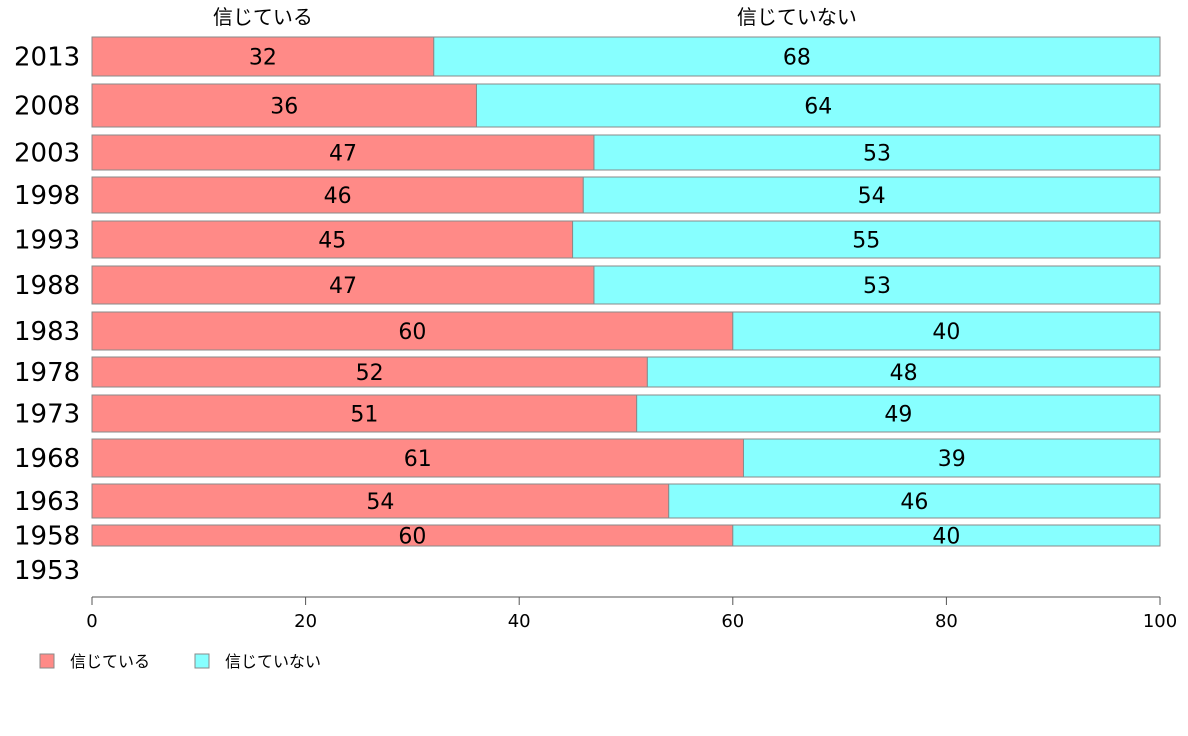 The width and height of the screenshot is (1188, 736). Describe the element at coordinates (370, 373) in the screenshot. I see `bar-value-label: 52` at that location.